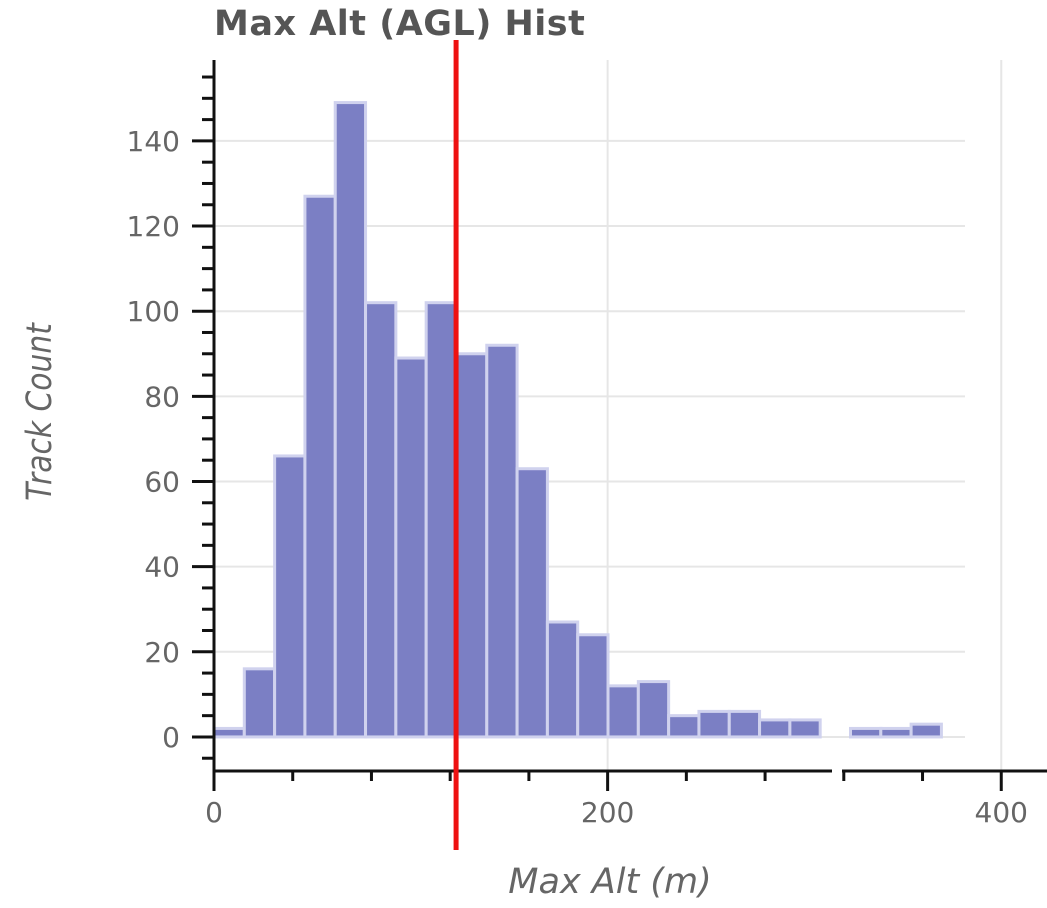  What do you see at coordinates (162, 652) in the screenshot?
I see `y-tick-label: 20` at bounding box center [162, 652].